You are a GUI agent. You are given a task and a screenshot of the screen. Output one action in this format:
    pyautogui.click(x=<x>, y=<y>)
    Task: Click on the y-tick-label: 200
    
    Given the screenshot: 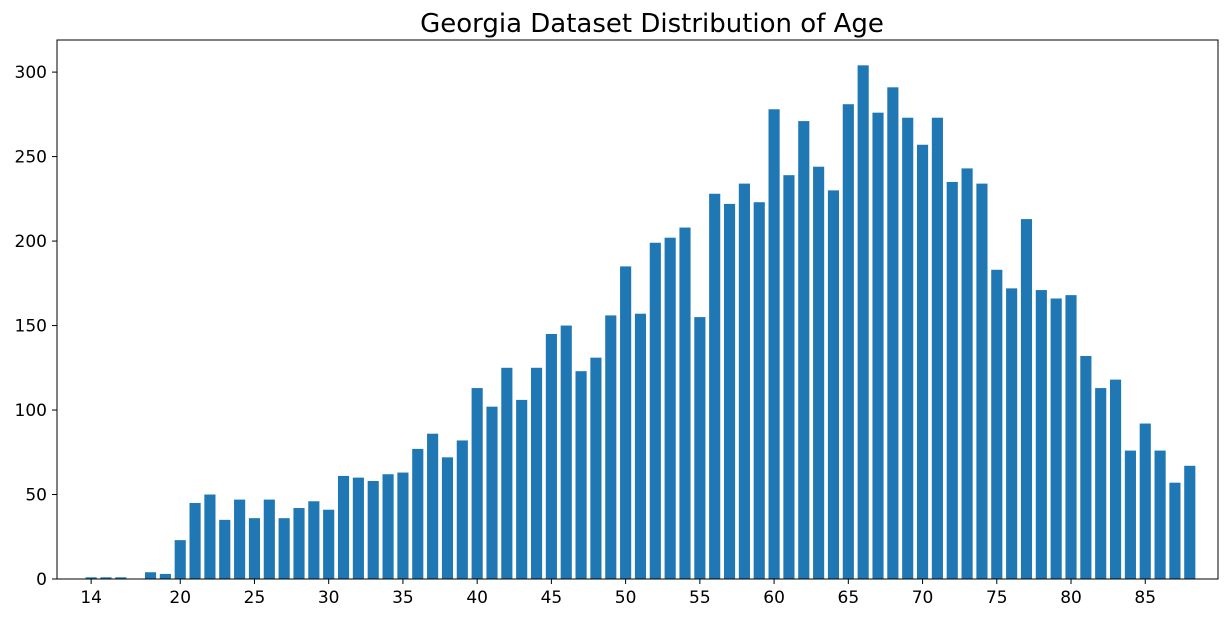 What is the action you would take?
    pyautogui.click(x=31, y=242)
    